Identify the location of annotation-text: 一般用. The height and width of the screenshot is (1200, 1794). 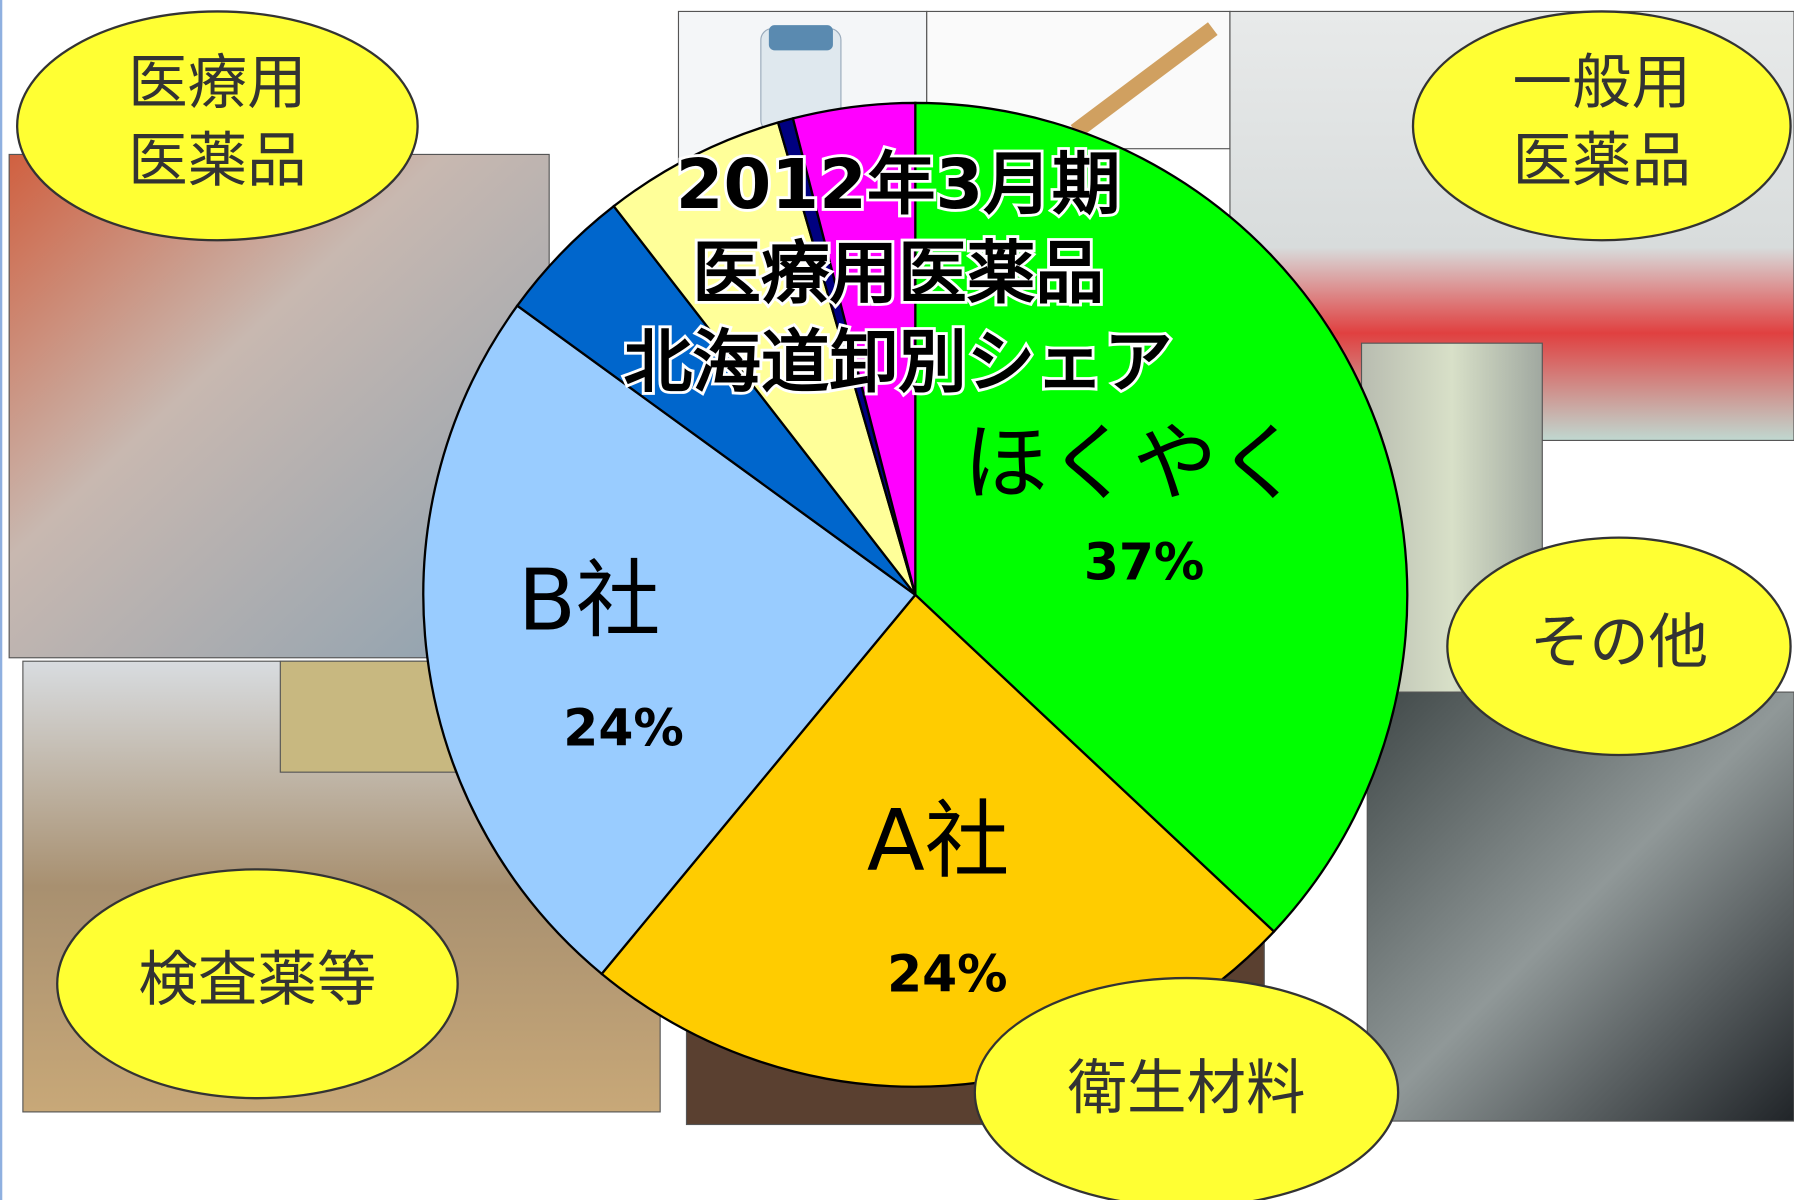
(1602, 83).